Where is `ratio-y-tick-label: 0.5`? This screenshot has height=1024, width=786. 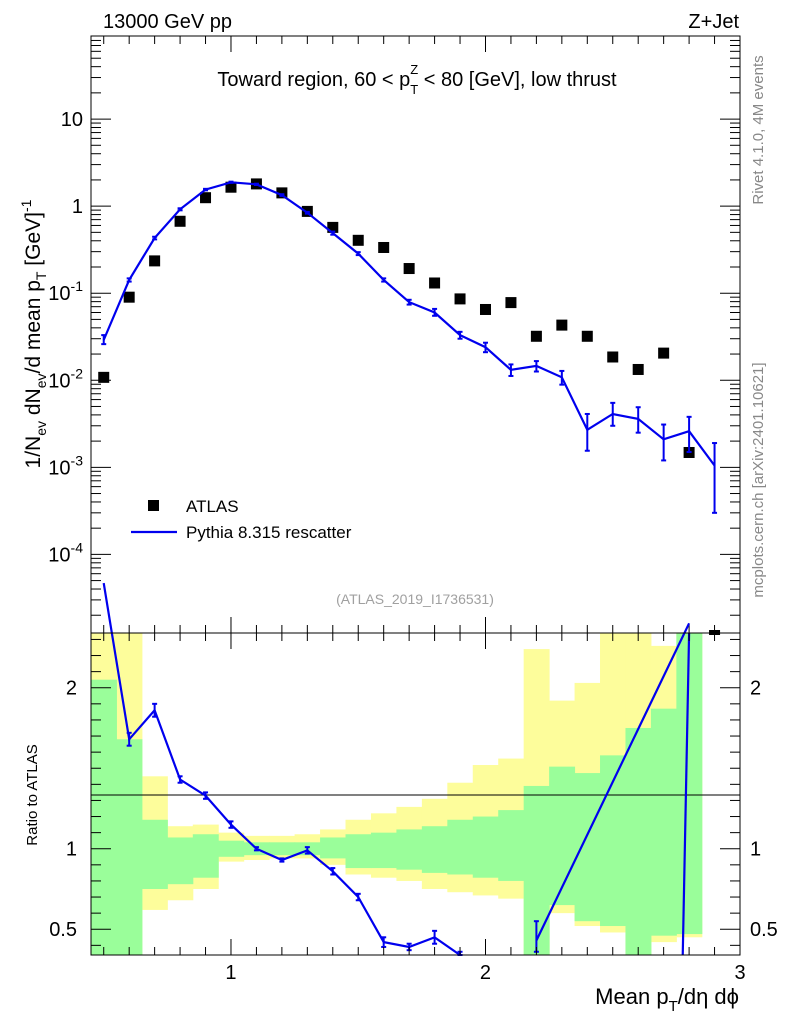
ratio-y-tick-label: 0.5 is located at coordinates (63, 930).